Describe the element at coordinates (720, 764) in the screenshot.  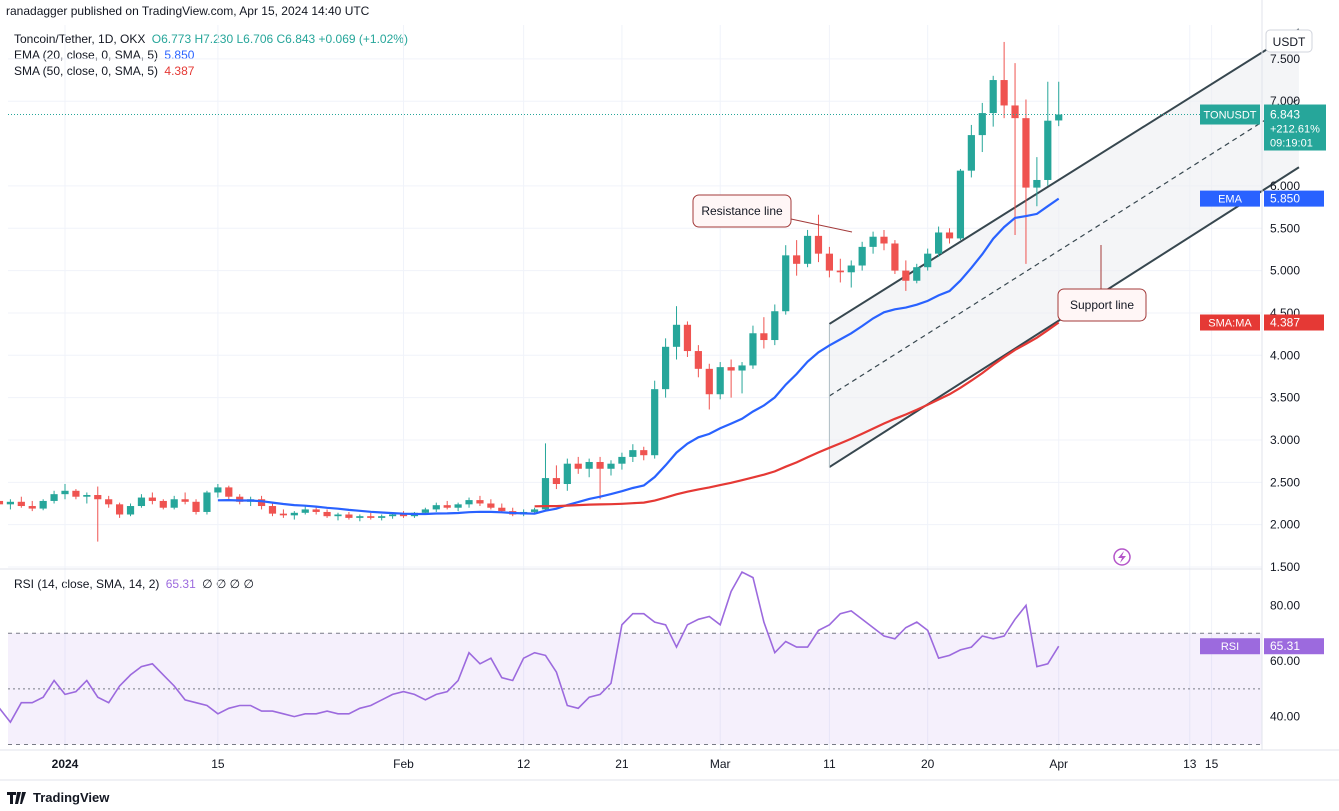
I see `time-tick-label: Mar` at that location.